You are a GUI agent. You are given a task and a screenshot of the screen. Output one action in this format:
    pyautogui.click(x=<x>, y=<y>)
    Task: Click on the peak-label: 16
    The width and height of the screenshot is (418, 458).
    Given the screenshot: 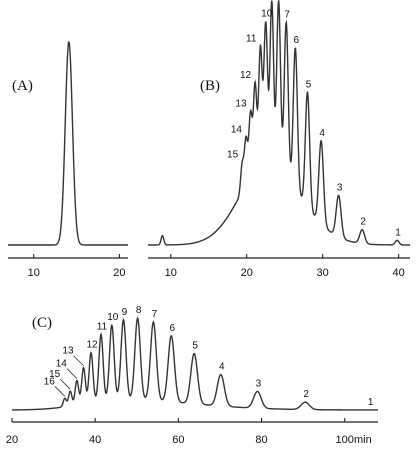 What is the action you would take?
    pyautogui.click(x=50, y=381)
    